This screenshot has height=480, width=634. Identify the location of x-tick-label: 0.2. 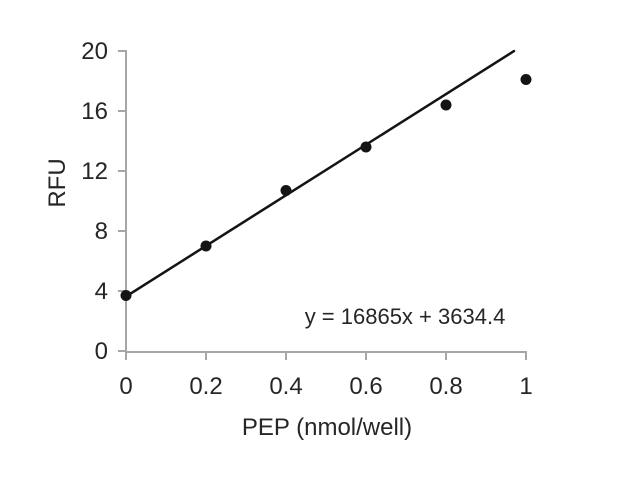
(205, 386).